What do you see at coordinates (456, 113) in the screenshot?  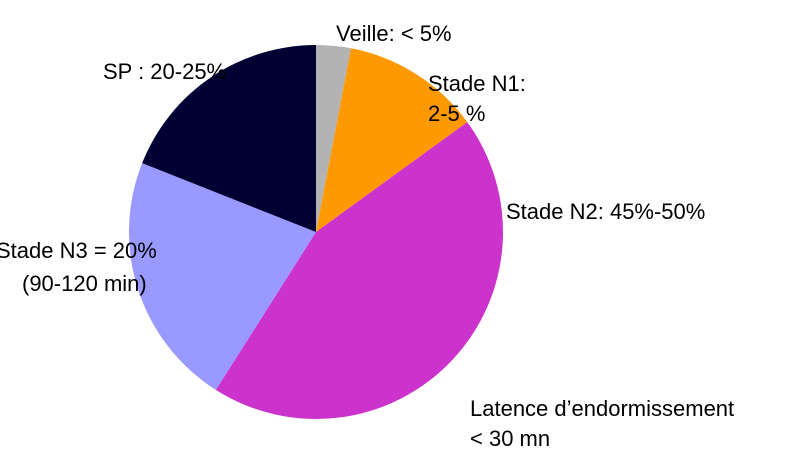 I see `slice-label: 2-5 %` at bounding box center [456, 113].